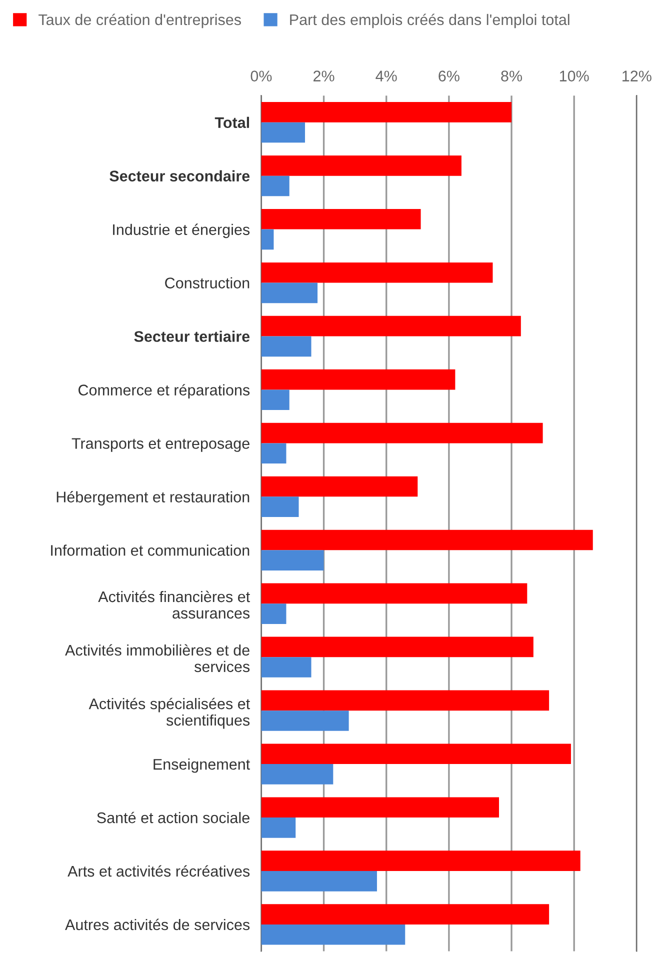 This screenshot has width=653, height=956. I want to click on y-tick-label: Commerce et réparations, so click(164, 391).